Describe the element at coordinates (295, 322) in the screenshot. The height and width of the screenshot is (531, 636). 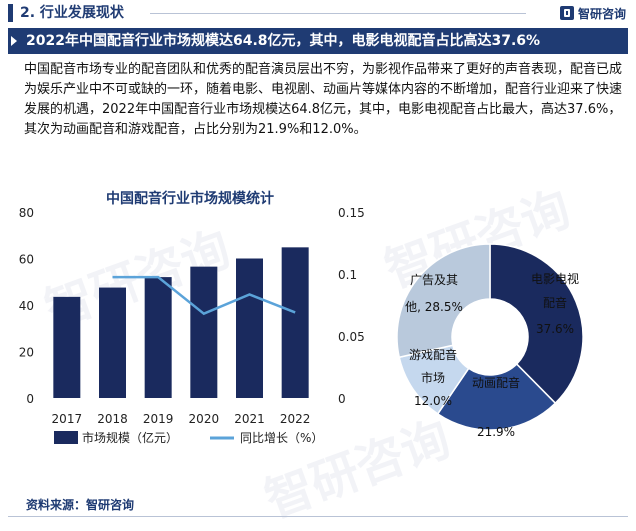
I see `bar-2022` at that location.